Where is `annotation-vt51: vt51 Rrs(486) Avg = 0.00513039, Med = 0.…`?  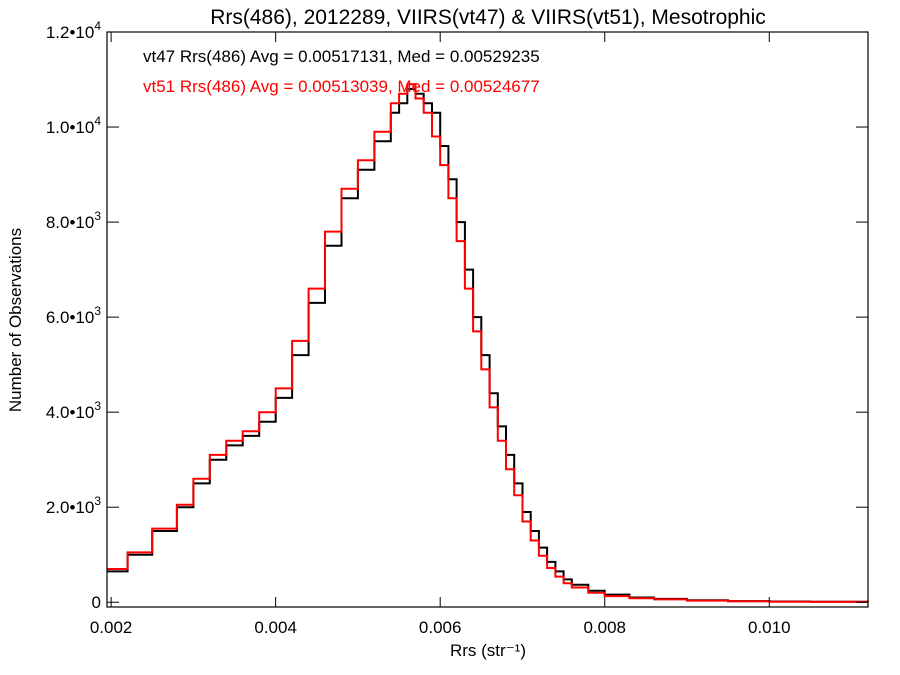 annotation-vt51: vt51 Rrs(486) Avg = 0.00513039, Med = 0.… is located at coordinates (341, 86).